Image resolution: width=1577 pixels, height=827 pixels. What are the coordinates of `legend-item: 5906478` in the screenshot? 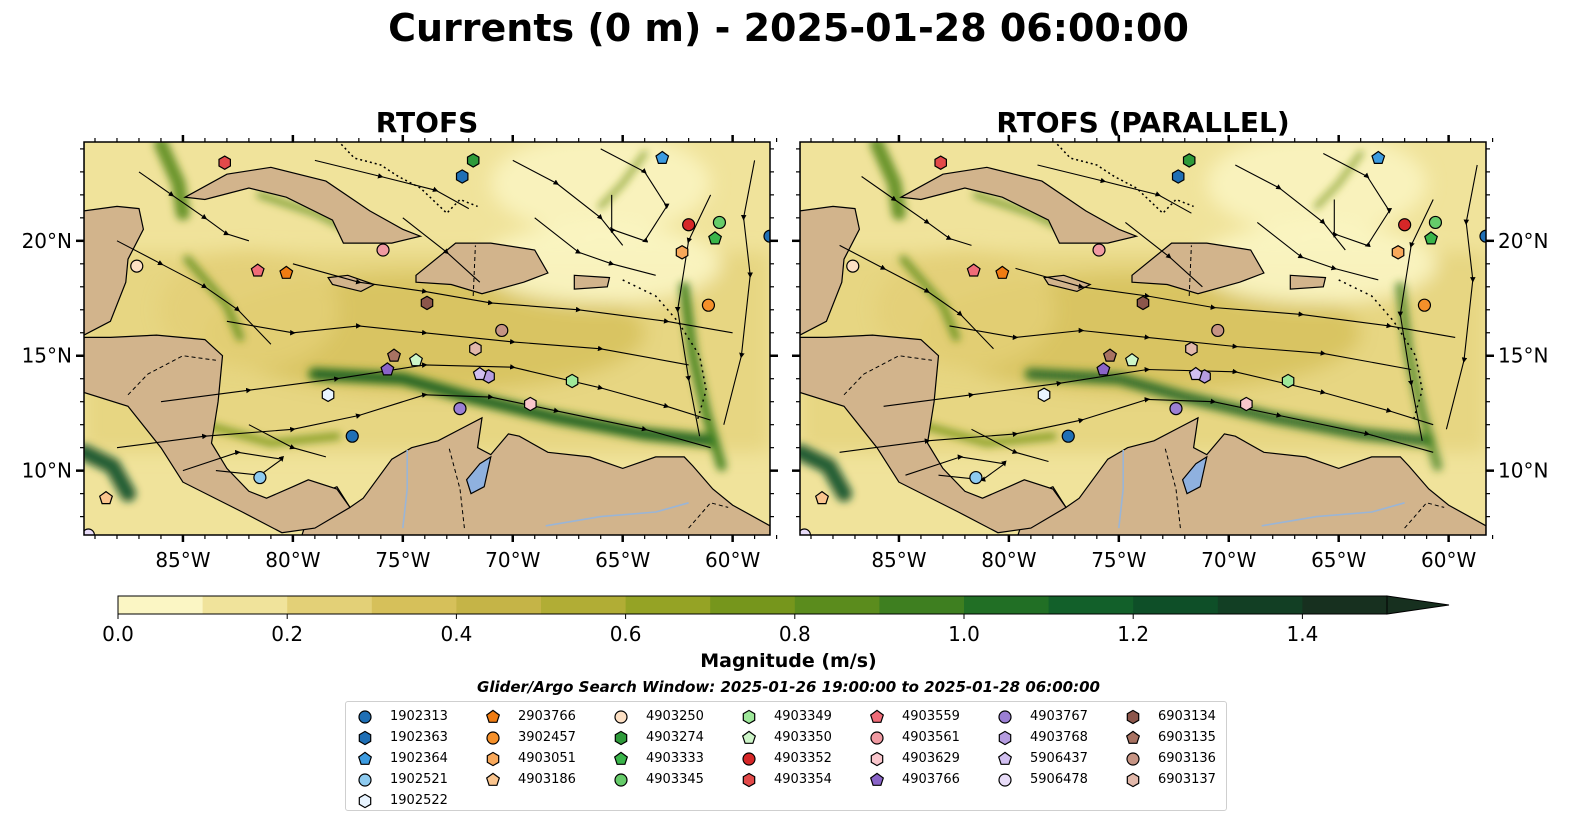 It's located at (1041, 779).